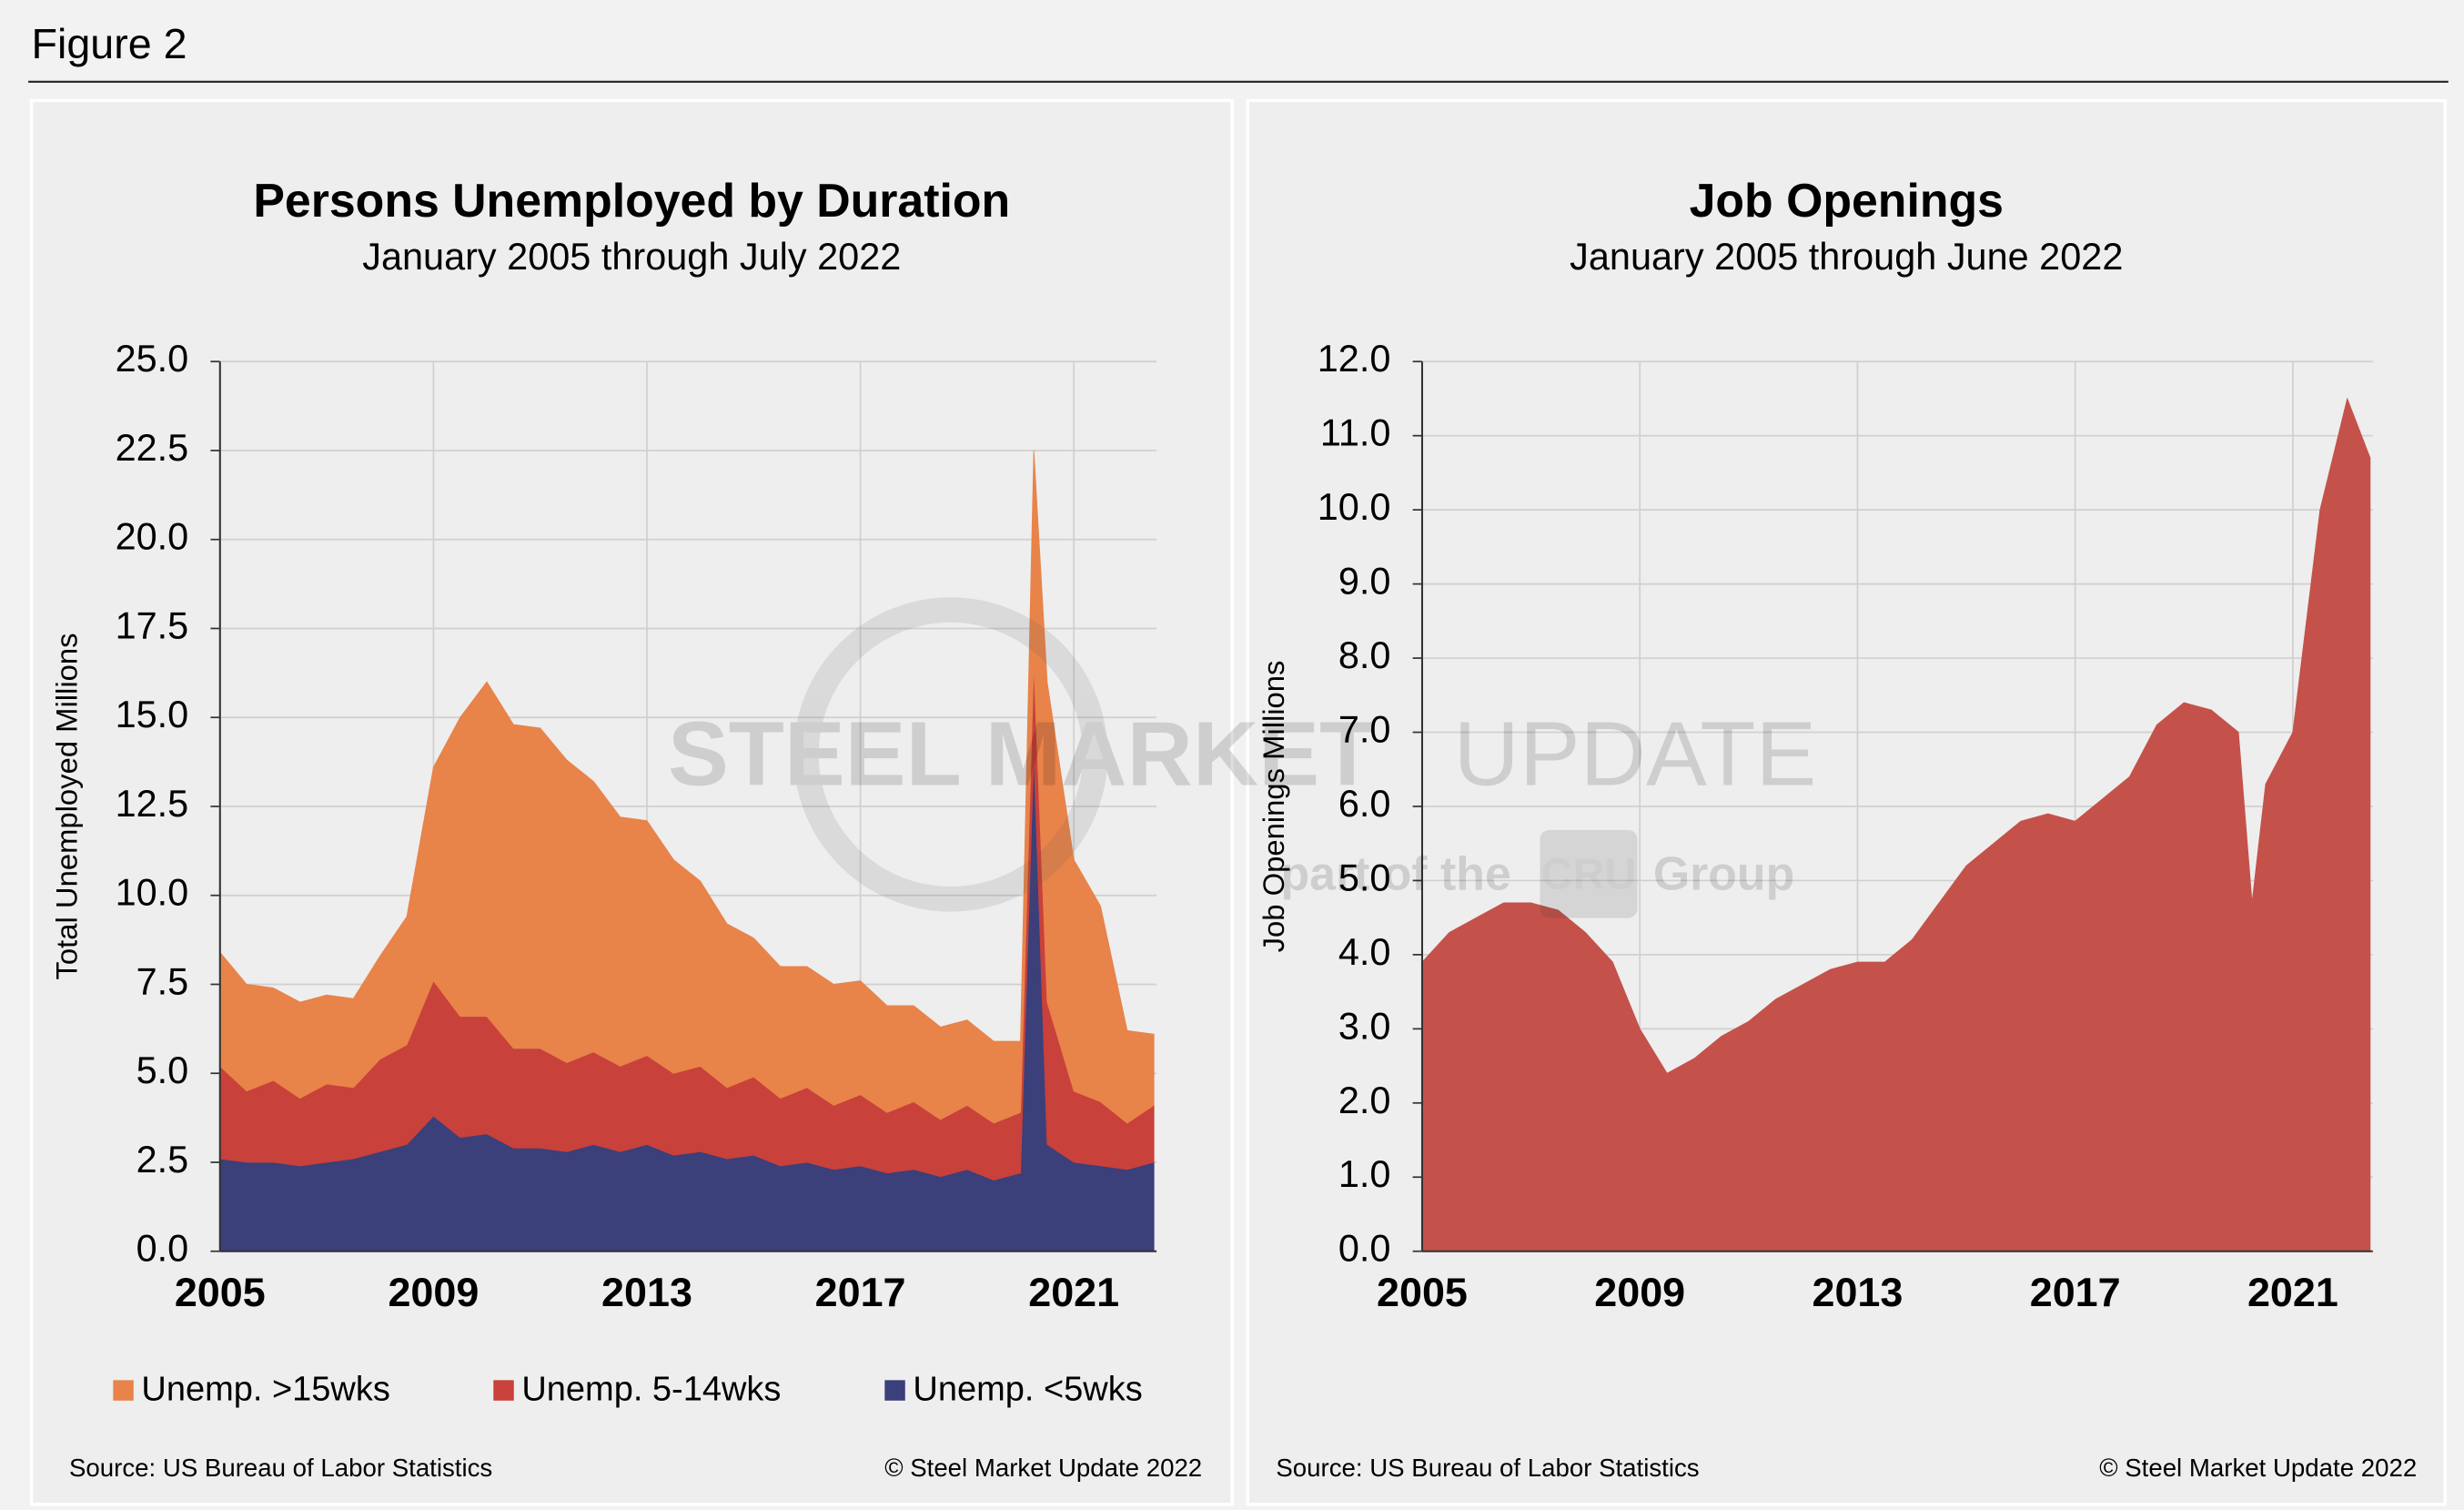 Image resolution: width=2464 pixels, height=1510 pixels. I want to click on watermark-text: part of the, so click(1396, 872).